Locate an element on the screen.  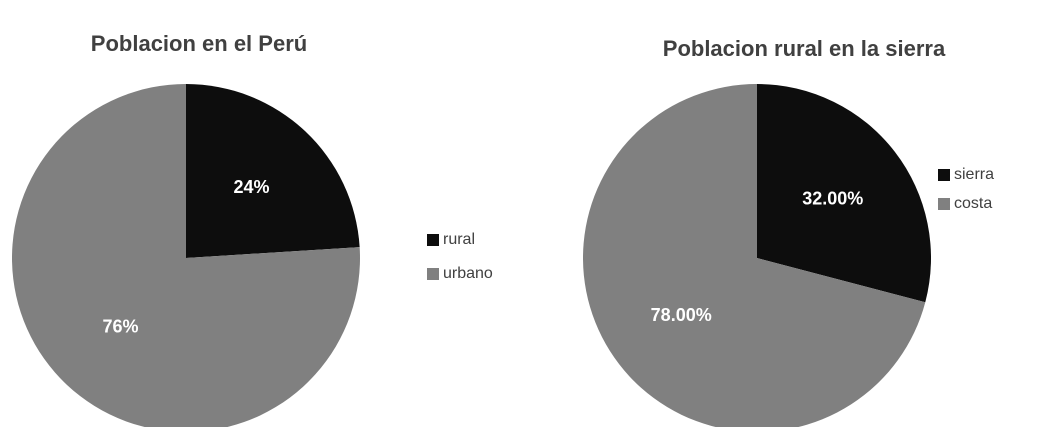
data-label: 32.00% is located at coordinates (832, 198).